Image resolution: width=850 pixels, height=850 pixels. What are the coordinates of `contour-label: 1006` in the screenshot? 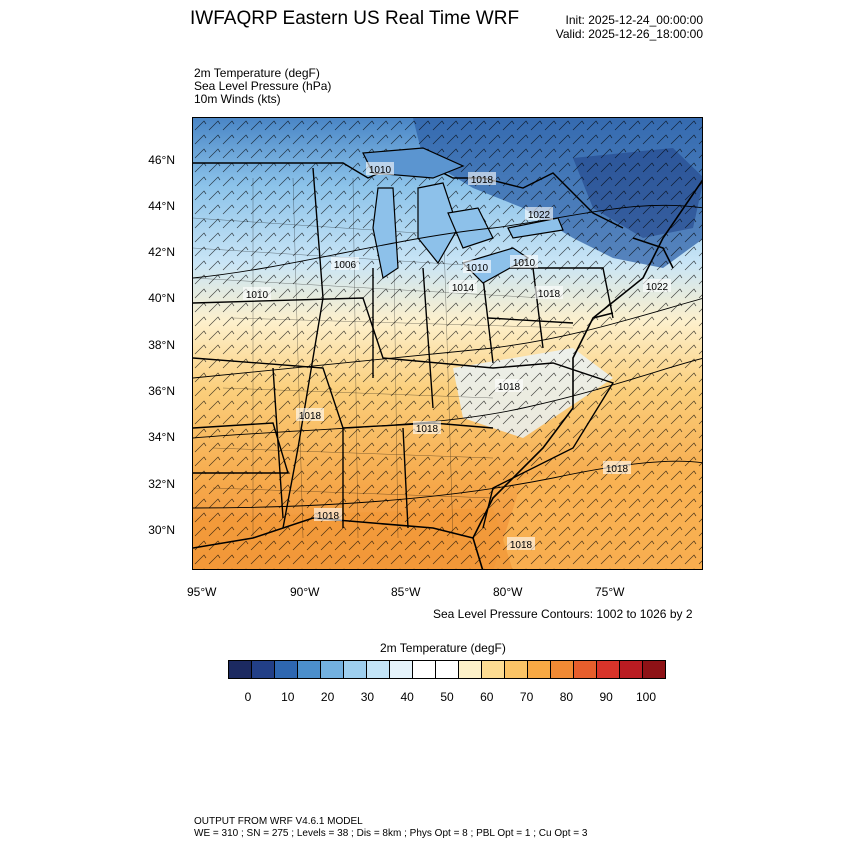 It's located at (345, 265).